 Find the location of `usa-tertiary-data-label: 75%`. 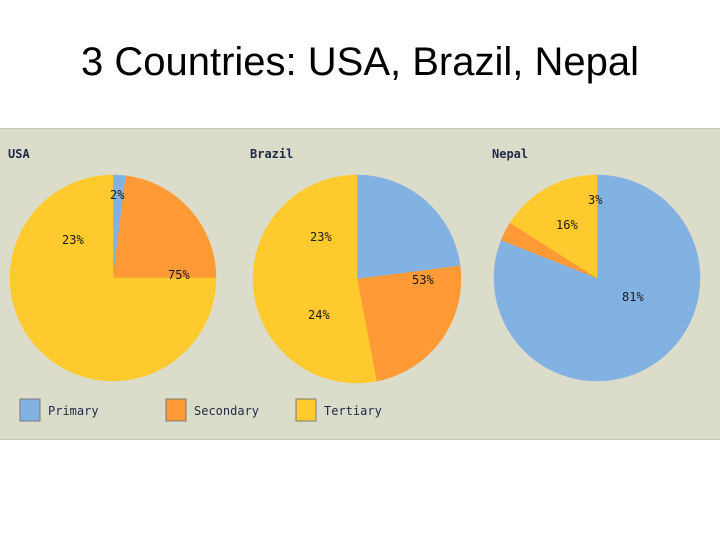

usa-tertiary-data-label: 75% is located at coordinates (179, 275).